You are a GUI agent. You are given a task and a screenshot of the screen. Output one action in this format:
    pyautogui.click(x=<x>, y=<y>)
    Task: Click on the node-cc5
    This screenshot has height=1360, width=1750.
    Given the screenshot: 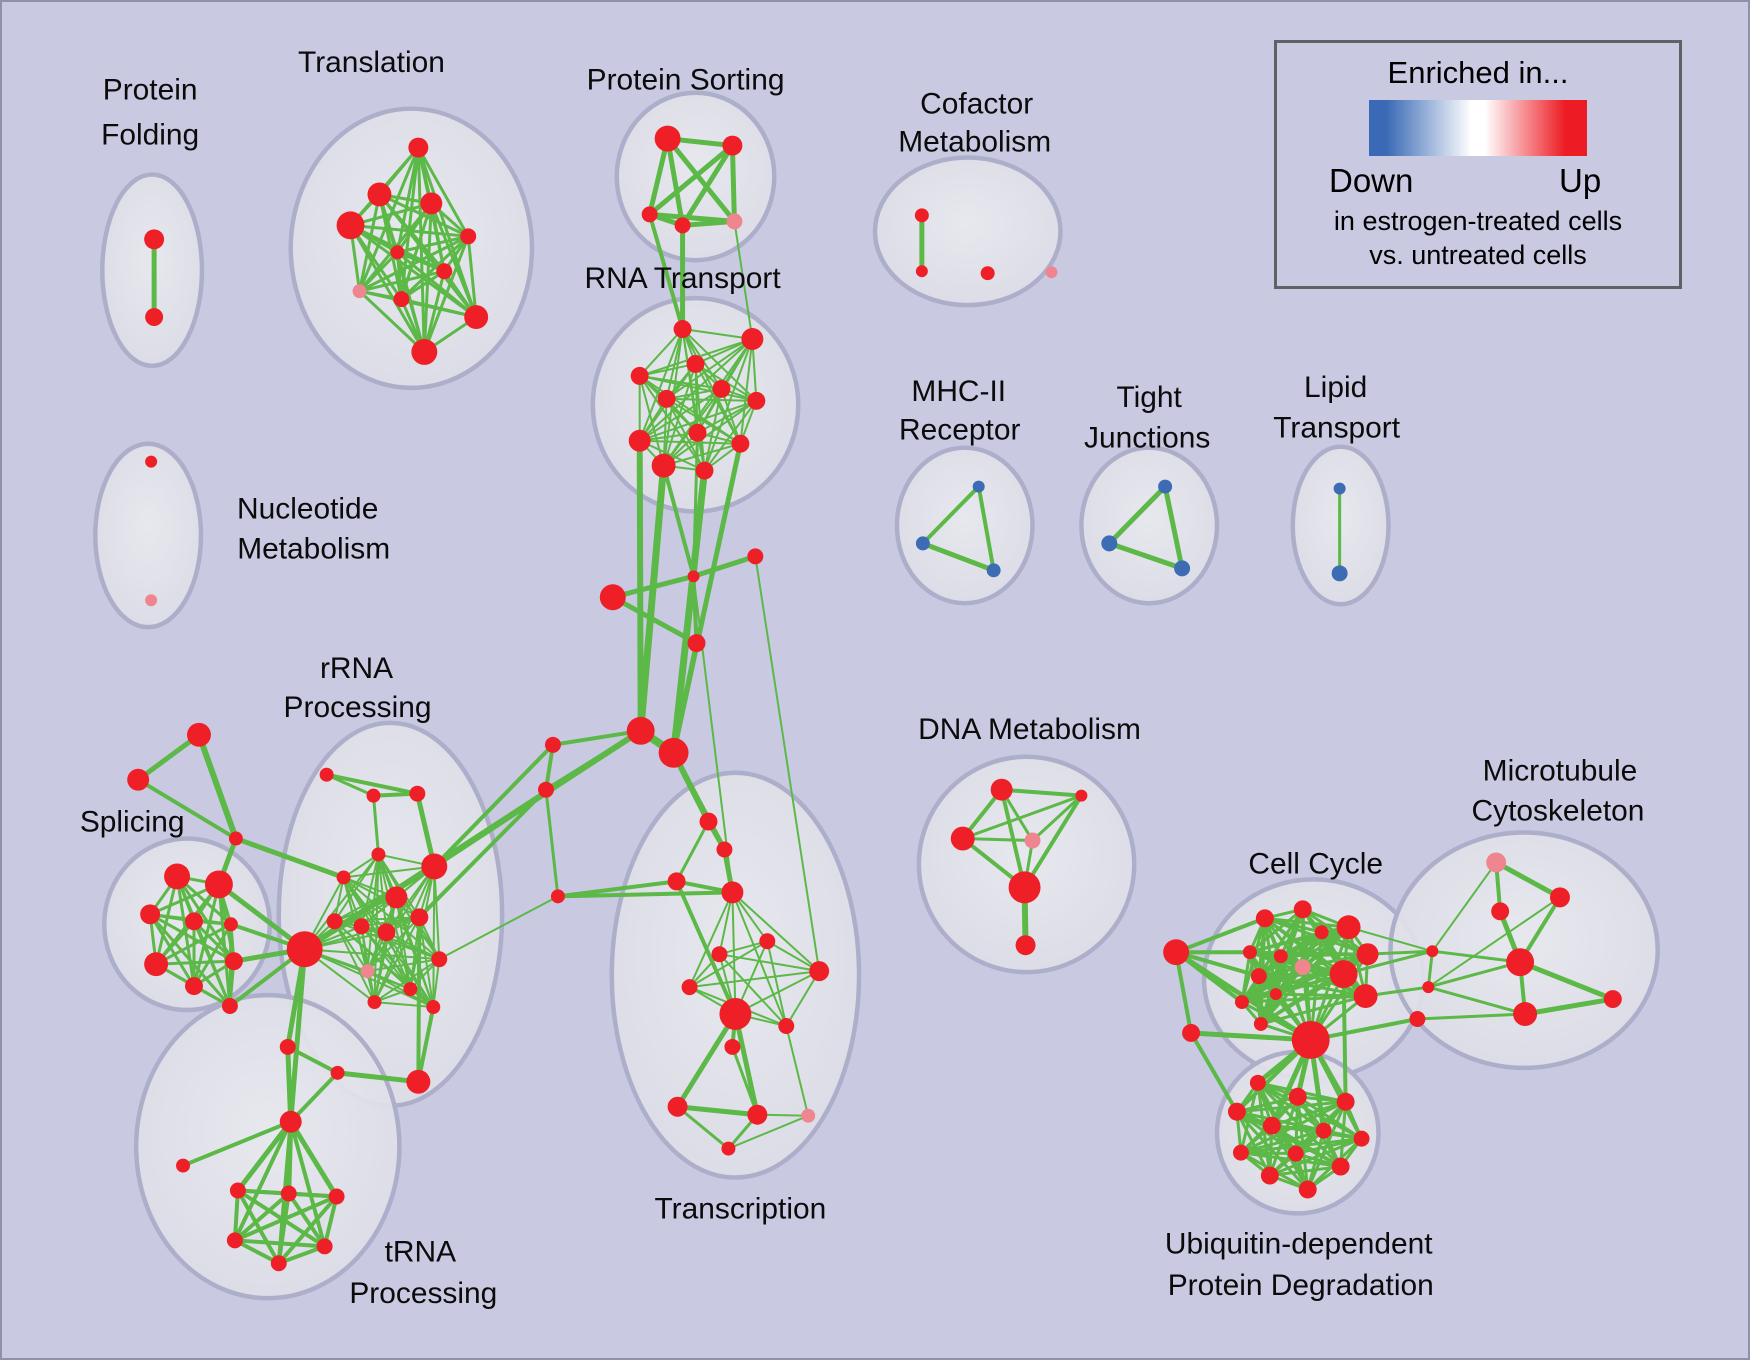 What is the action you would take?
    pyautogui.click(x=1348, y=927)
    